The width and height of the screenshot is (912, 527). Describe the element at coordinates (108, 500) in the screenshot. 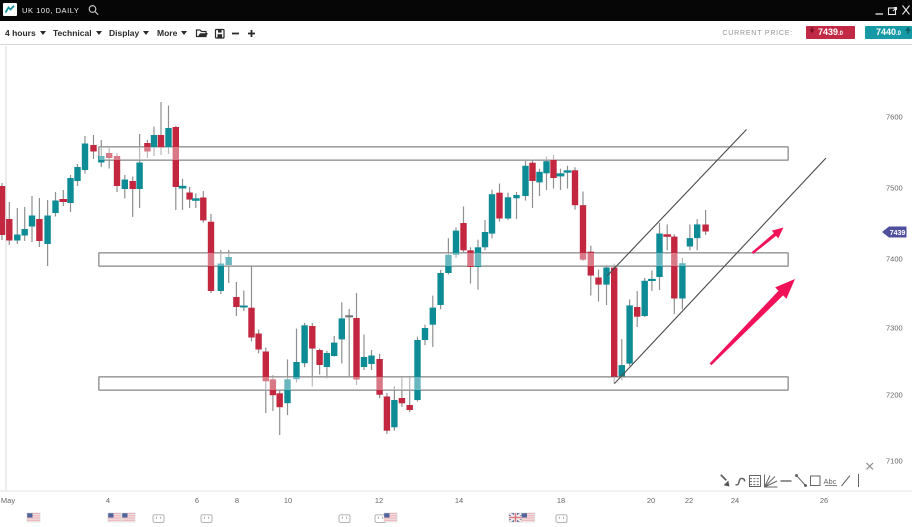

I see `svg-text: 4` at that location.